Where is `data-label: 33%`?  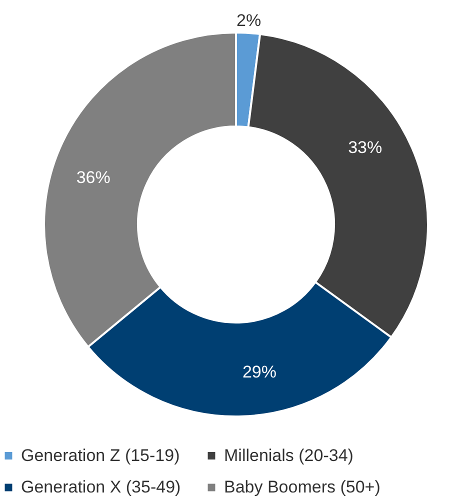 data-label: 33% is located at coordinates (365, 148).